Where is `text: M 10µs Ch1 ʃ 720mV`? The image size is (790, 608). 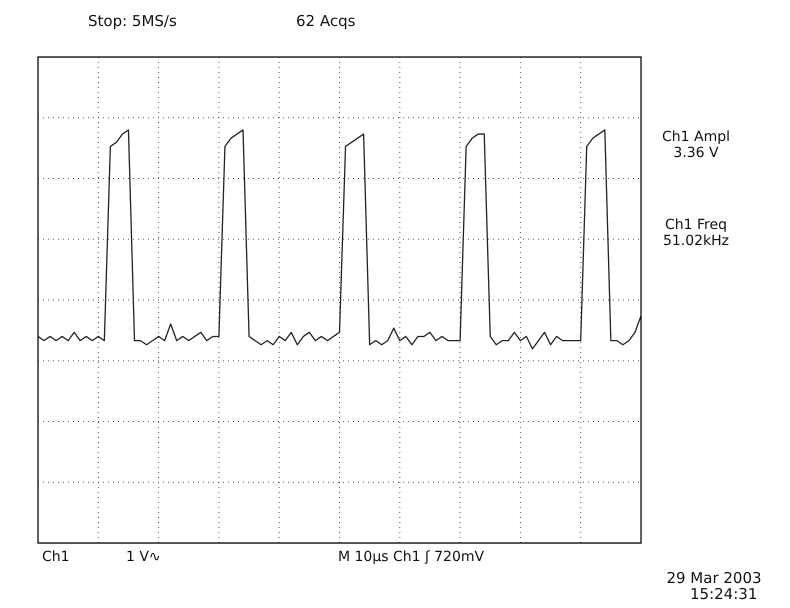
text: M 10µs Ch1 ʃ 720mV is located at coordinates (411, 557).